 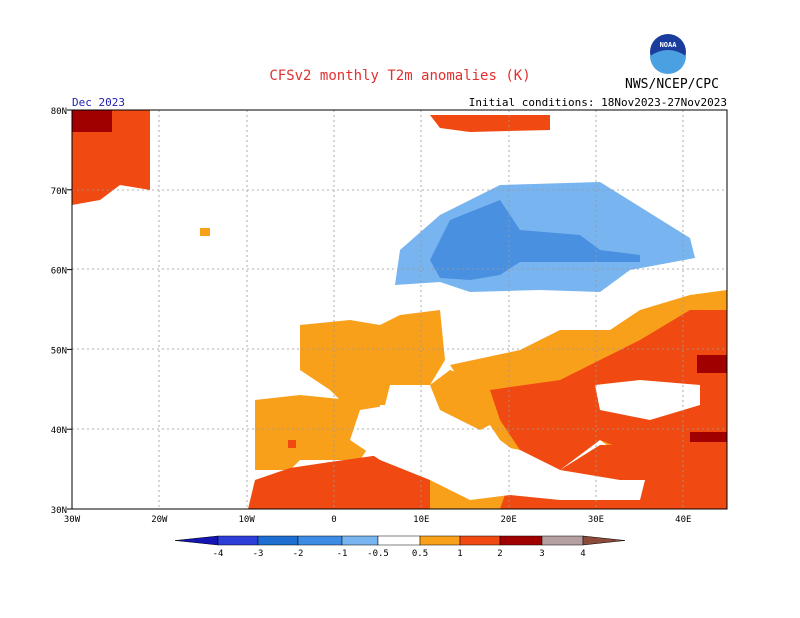 What do you see at coordinates (61, 311) in the screenshot?
I see `lat-labels: 80N 70N 60N 50N 40N 30N` at bounding box center [61, 311].